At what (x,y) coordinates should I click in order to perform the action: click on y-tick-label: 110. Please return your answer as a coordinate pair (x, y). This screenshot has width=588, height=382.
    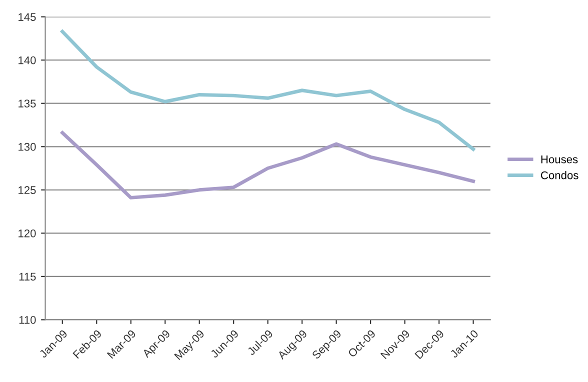
    Looking at the image, I should click on (27, 320).